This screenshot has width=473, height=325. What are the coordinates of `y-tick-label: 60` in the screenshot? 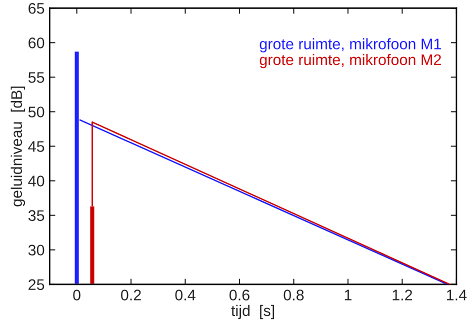 It's located at (36, 43).